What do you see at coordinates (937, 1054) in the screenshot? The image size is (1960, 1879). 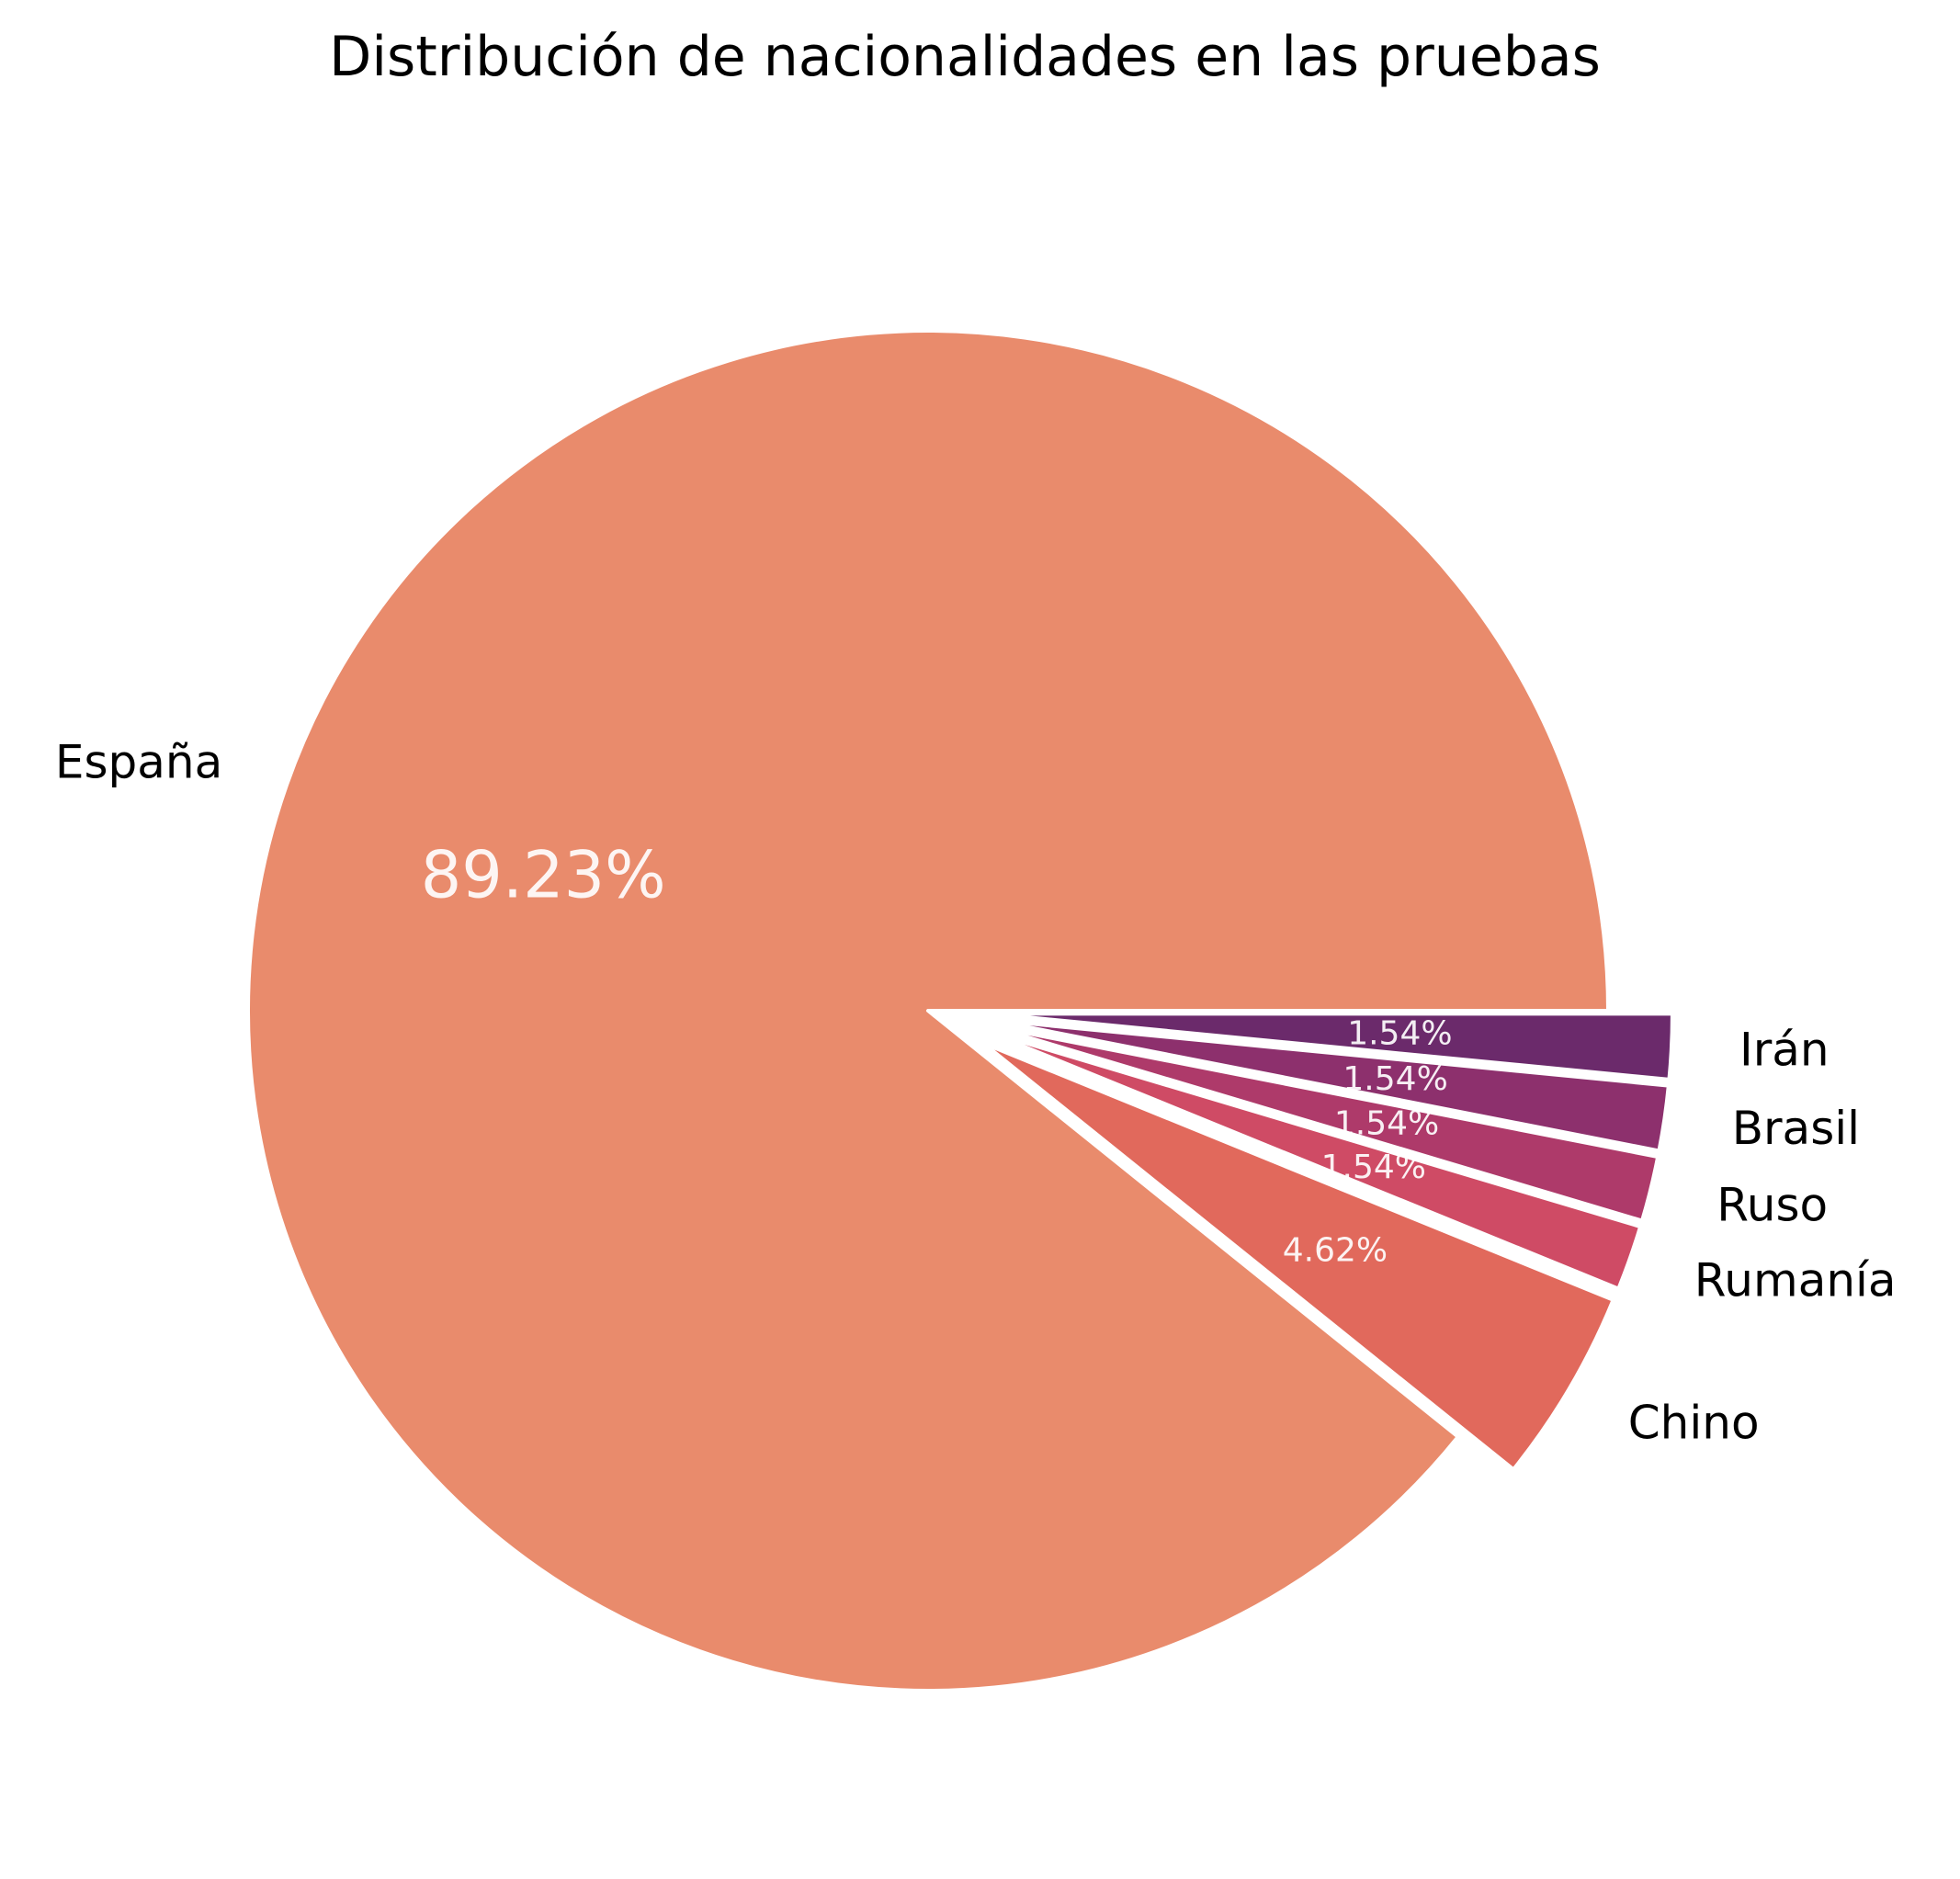 I see `percent-labels: 89.23% 4.62% 1.54% 1.54% 1.54% 1.54%` at bounding box center [937, 1054].